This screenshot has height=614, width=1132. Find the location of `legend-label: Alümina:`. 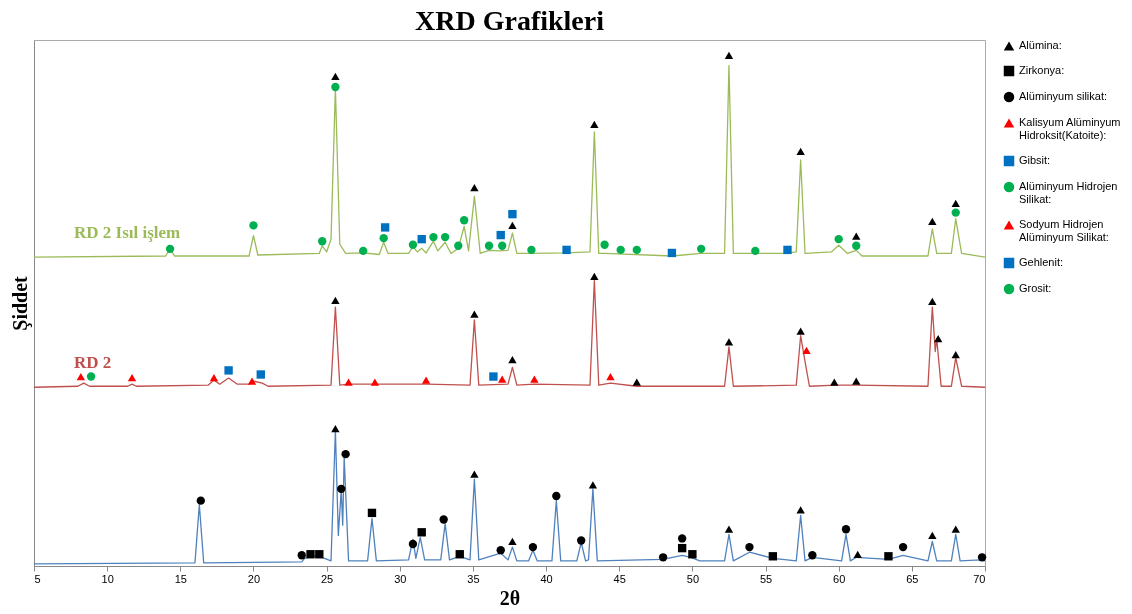

legend-label: Alümina: is located at coordinates (1040, 45).